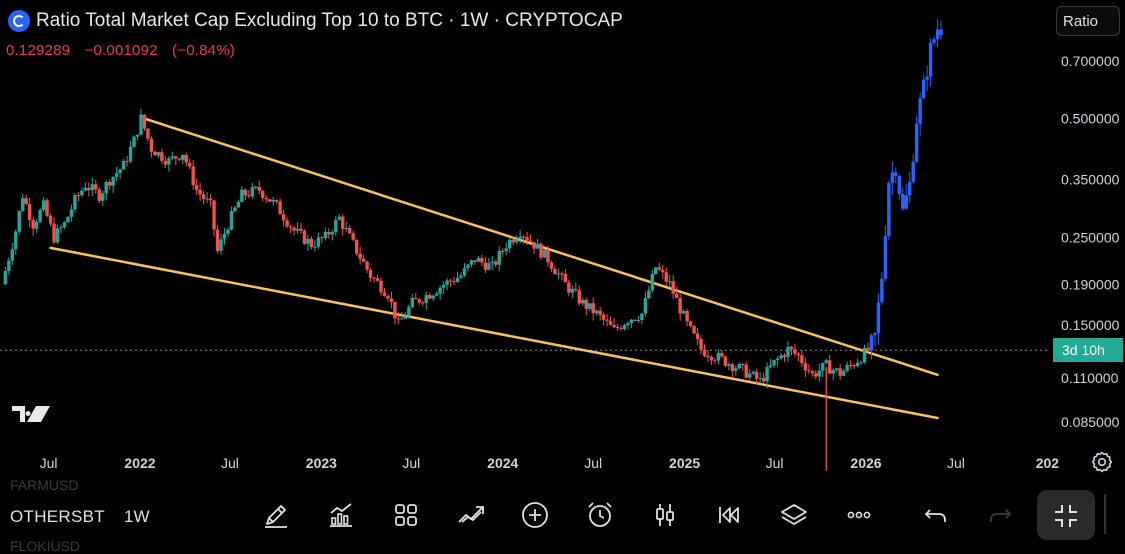  Describe the element at coordinates (535, 515) in the screenshot. I see `add-icon` at that location.